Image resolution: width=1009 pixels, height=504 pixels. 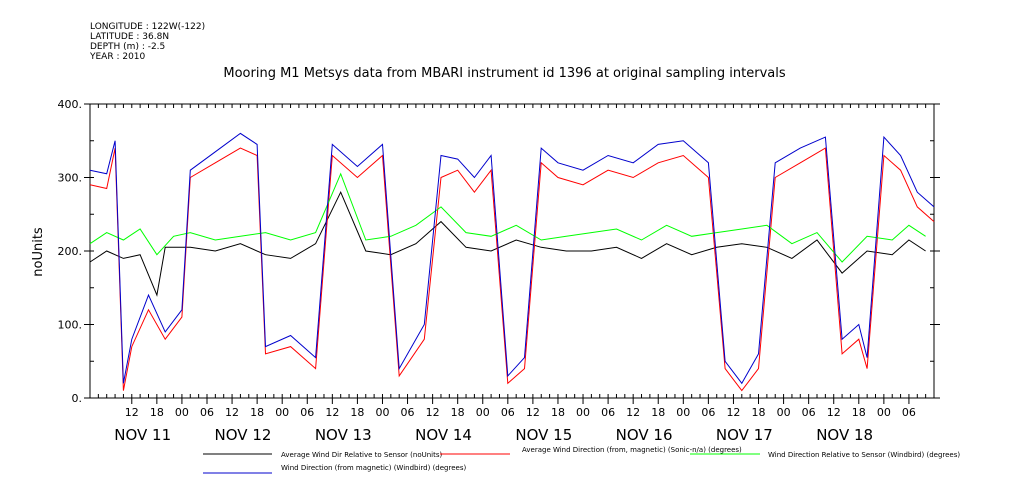 I want to click on y-tick-label: 0., so click(x=77, y=398).